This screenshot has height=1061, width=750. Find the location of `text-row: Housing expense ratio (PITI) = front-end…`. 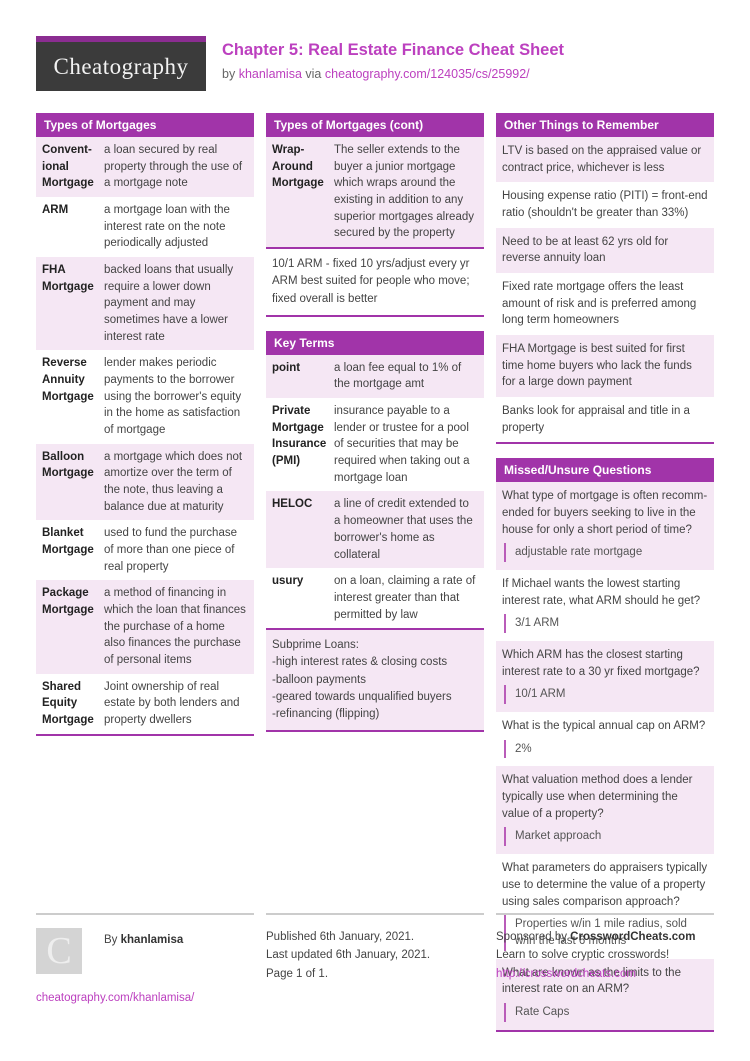

text-row: Housing expense ratio (PITI) = front-end… is located at coordinates (605, 205).